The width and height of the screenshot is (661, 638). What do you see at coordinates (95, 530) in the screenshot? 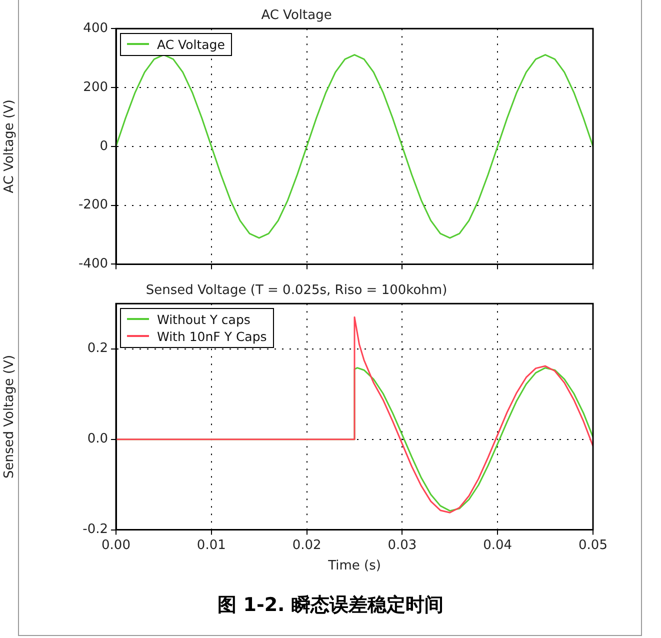
I see `y-tick-label: -0.2` at bounding box center [95, 530].